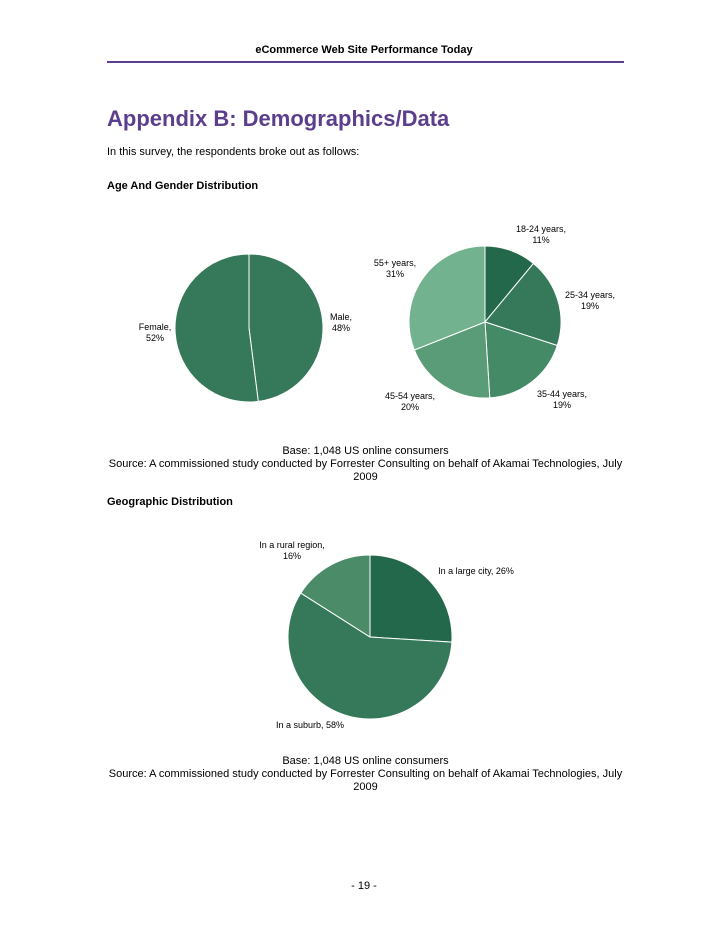  What do you see at coordinates (292, 556) in the screenshot?
I see `pie-label-in-a-rural-region: 16%` at bounding box center [292, 556].